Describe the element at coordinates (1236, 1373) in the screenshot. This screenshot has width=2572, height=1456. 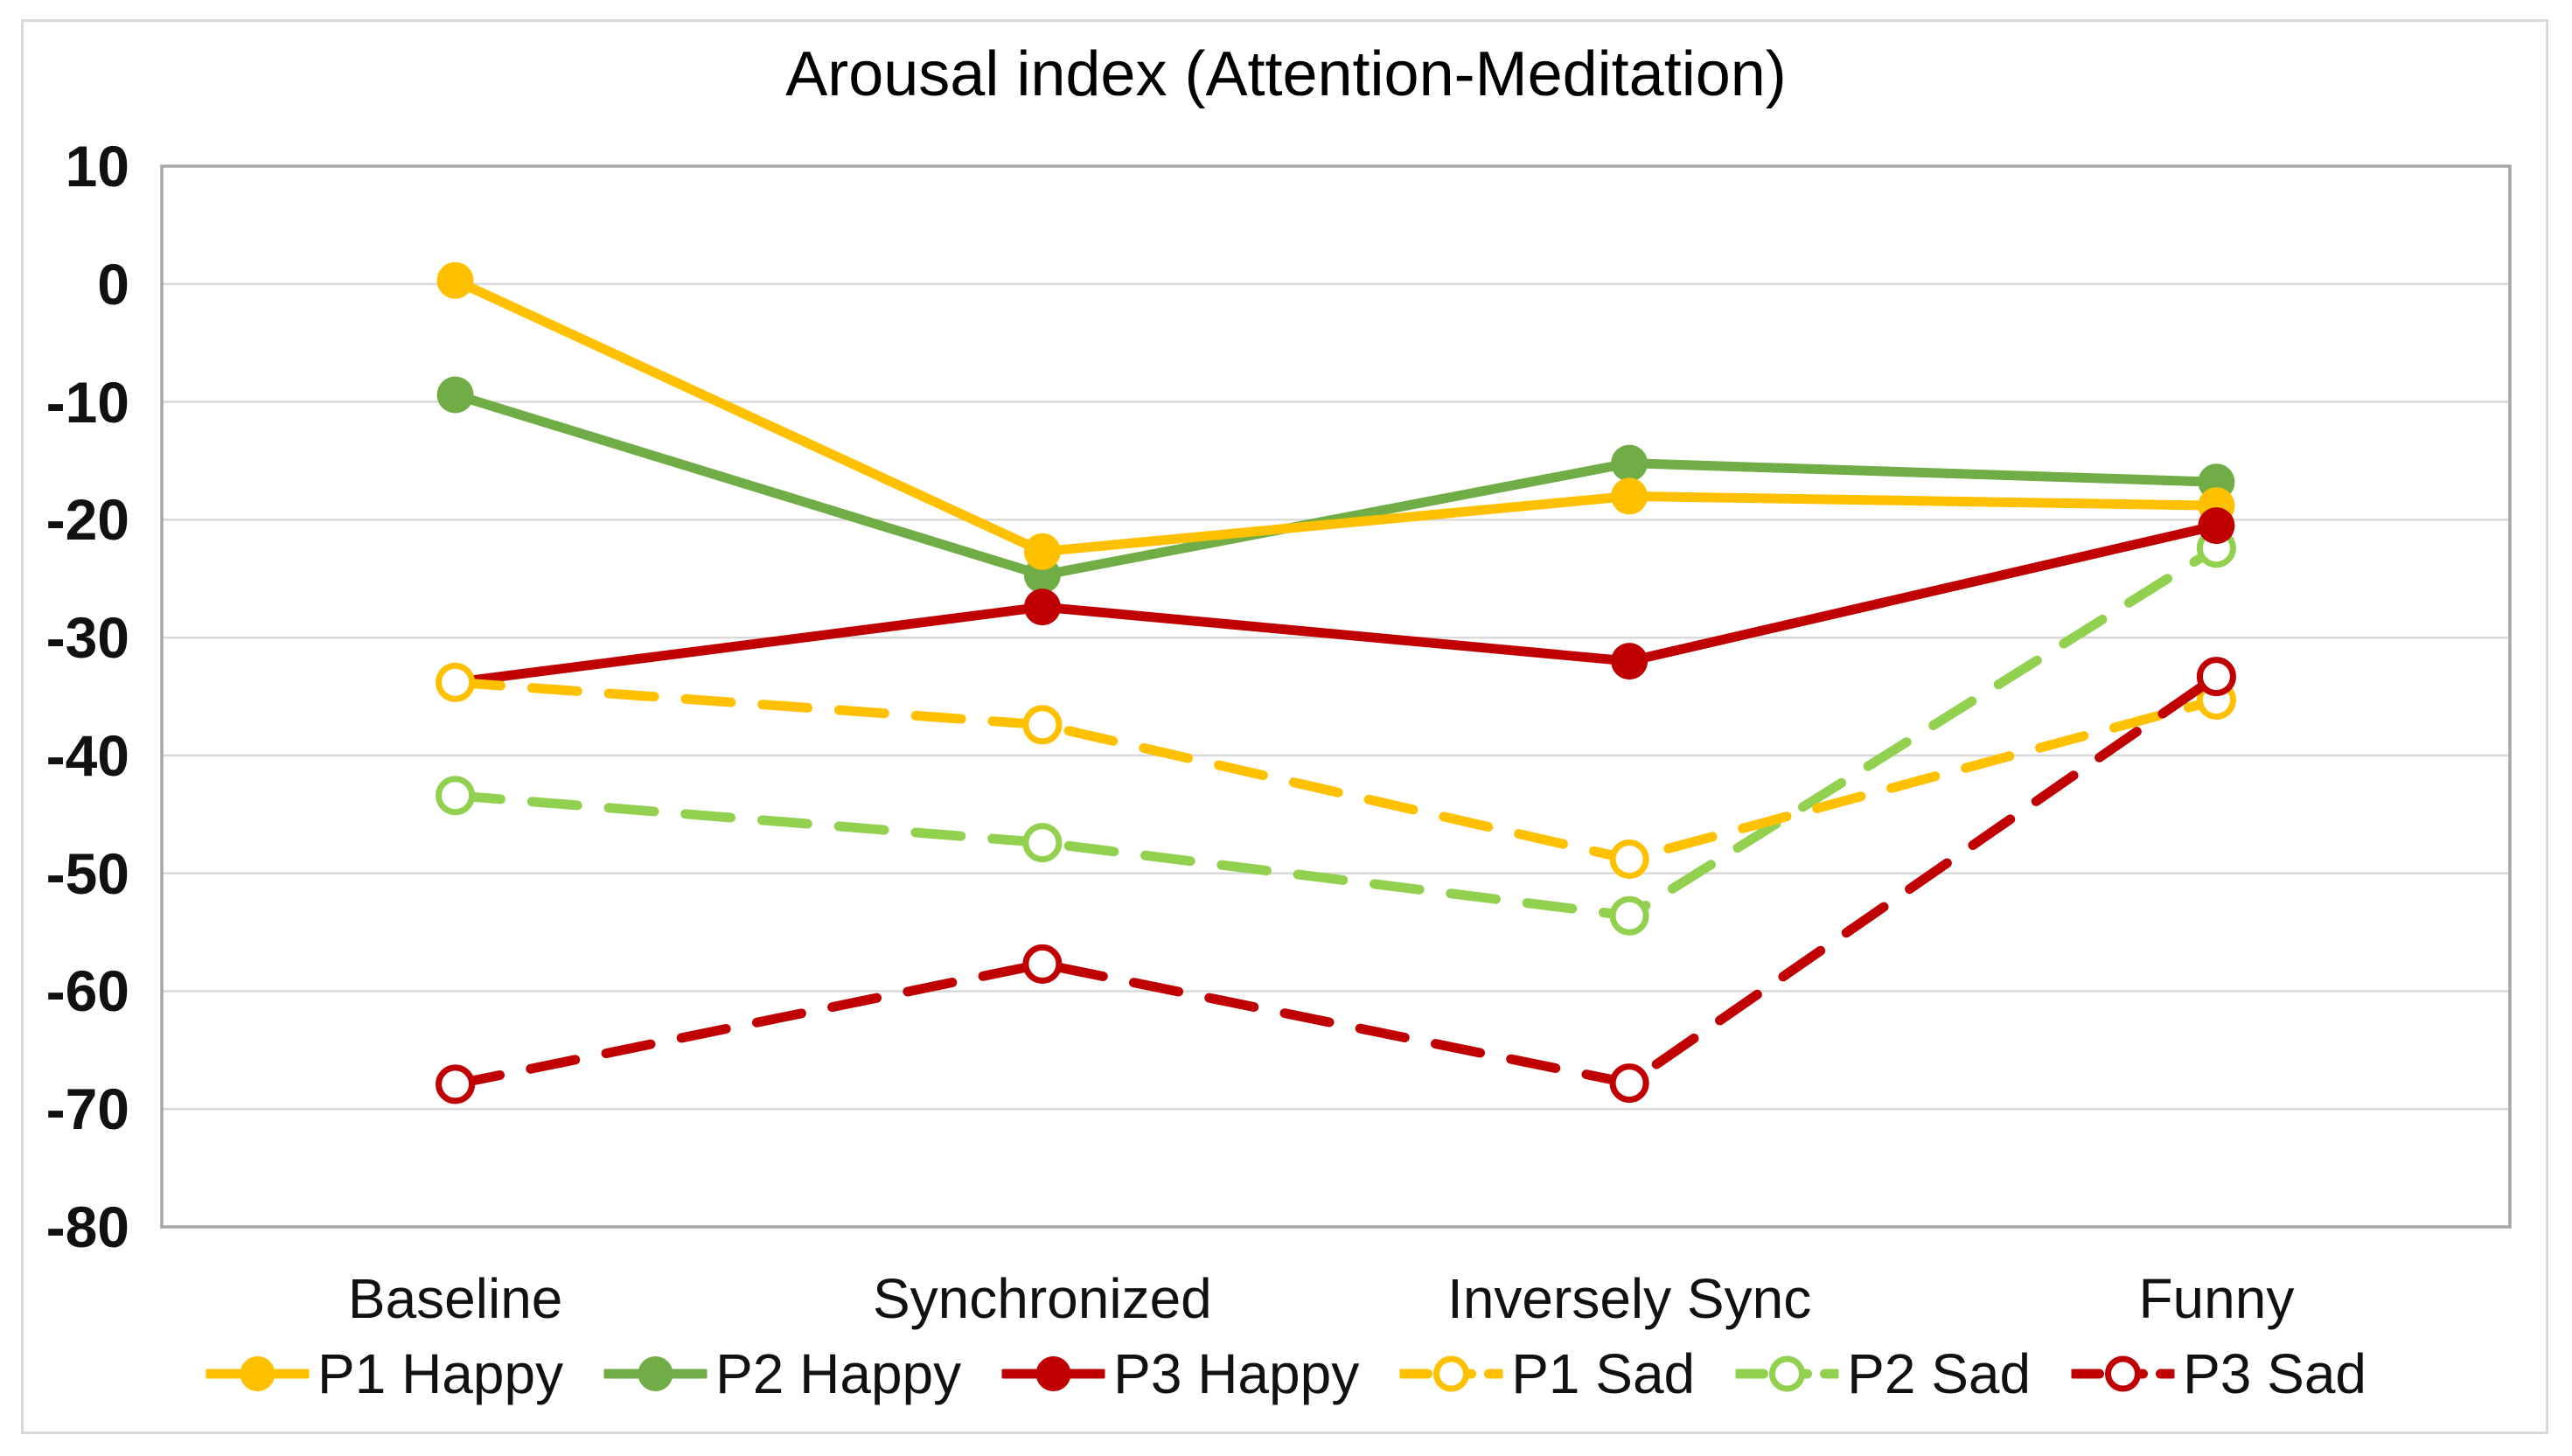
I see `legend-label: P3 Happy` at that location.